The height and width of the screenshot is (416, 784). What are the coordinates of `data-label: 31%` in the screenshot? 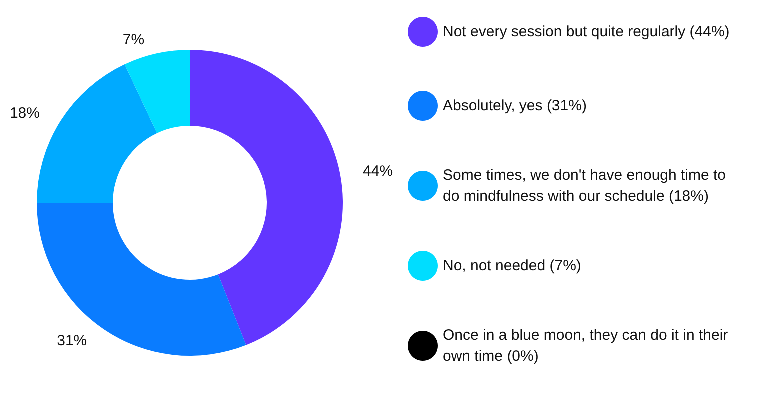 It's located at (72, 341).